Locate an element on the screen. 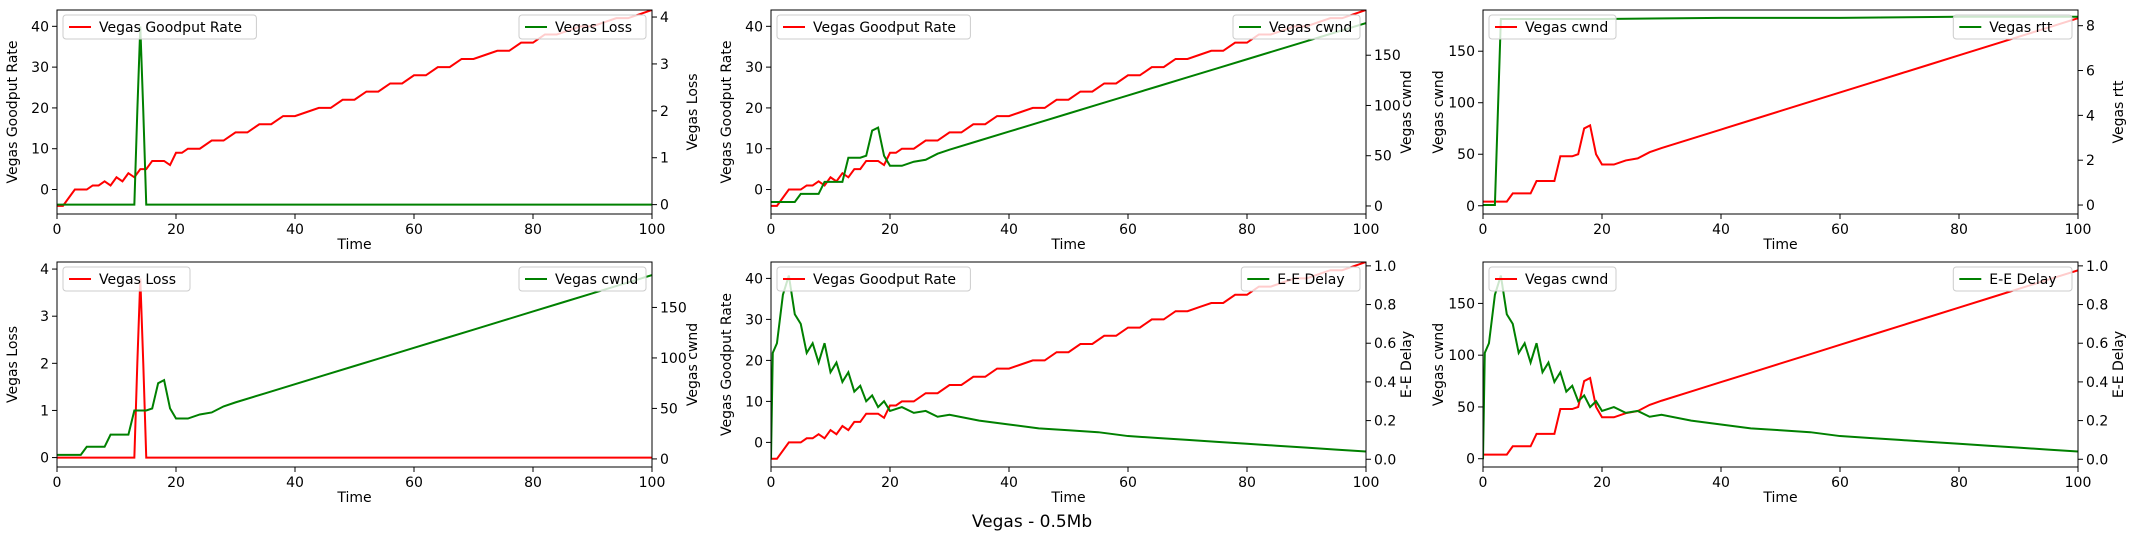 This screenshot has height=542, width=2133. right-y-tick-label: 0.6 is located at coordinates (1385, 344).